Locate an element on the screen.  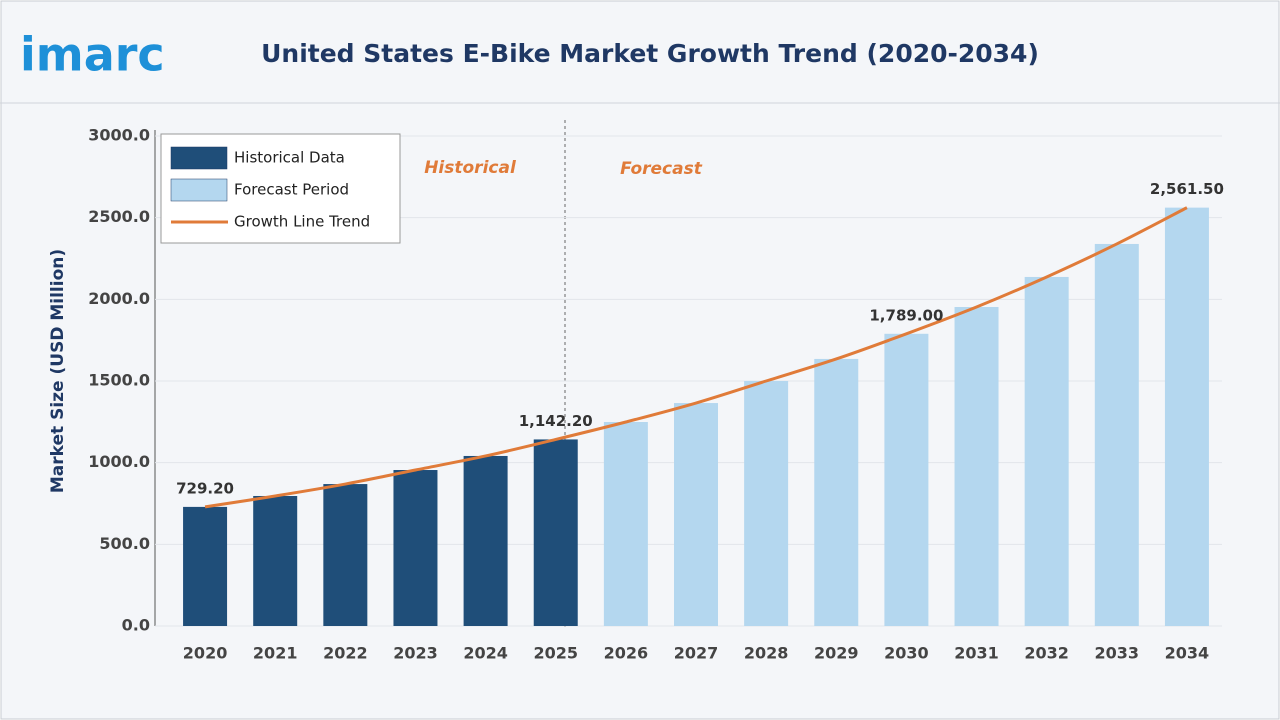
x-tick-label: 2033 is located at coordinates (1117, 653).